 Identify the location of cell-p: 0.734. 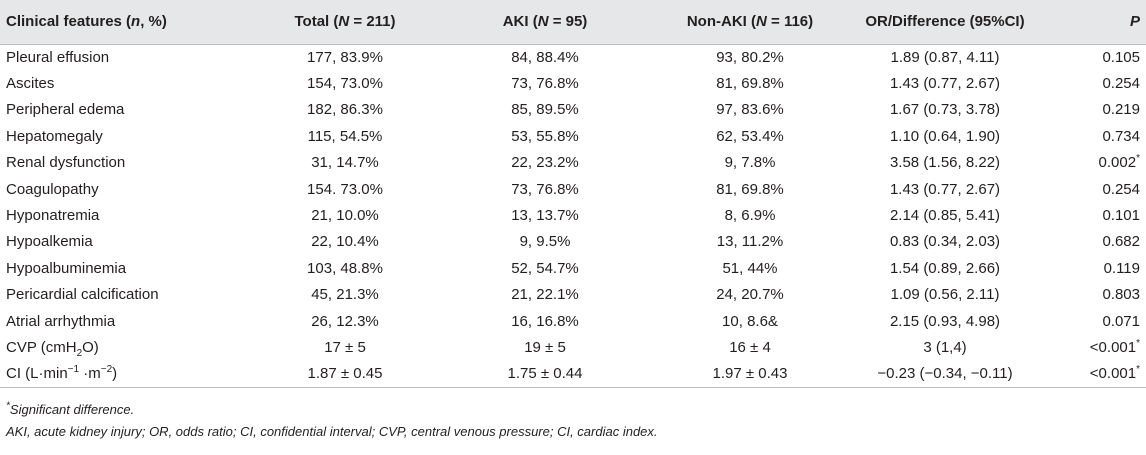
(1121, 136).